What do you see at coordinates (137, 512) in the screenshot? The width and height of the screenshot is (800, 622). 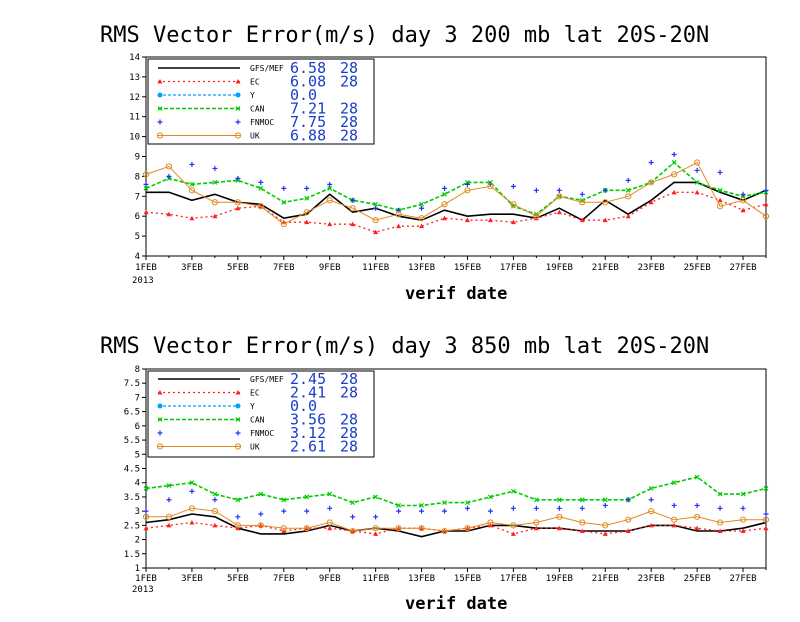 I see `y-tick-label: 3` at bounding box center [137, 512].